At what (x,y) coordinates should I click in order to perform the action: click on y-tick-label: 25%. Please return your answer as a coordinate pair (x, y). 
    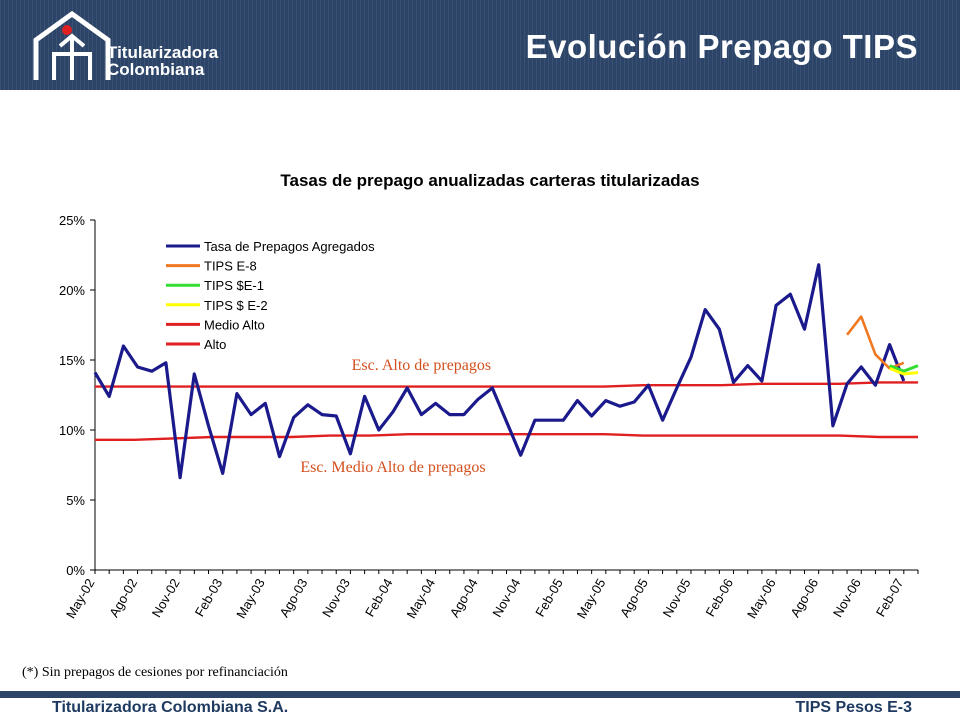
    Looking at the image, I should click on (72, 220).